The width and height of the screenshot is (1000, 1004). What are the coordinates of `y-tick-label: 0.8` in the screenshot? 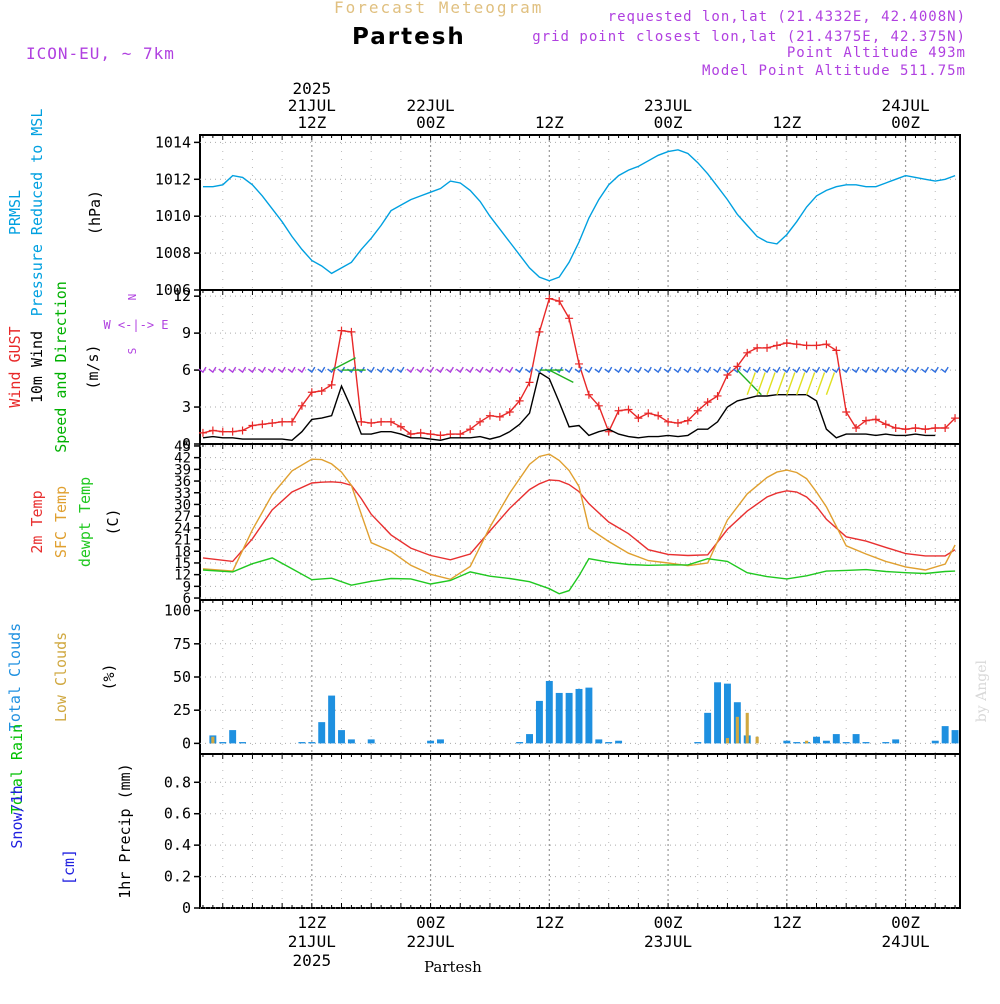 It's located at (177, 782).